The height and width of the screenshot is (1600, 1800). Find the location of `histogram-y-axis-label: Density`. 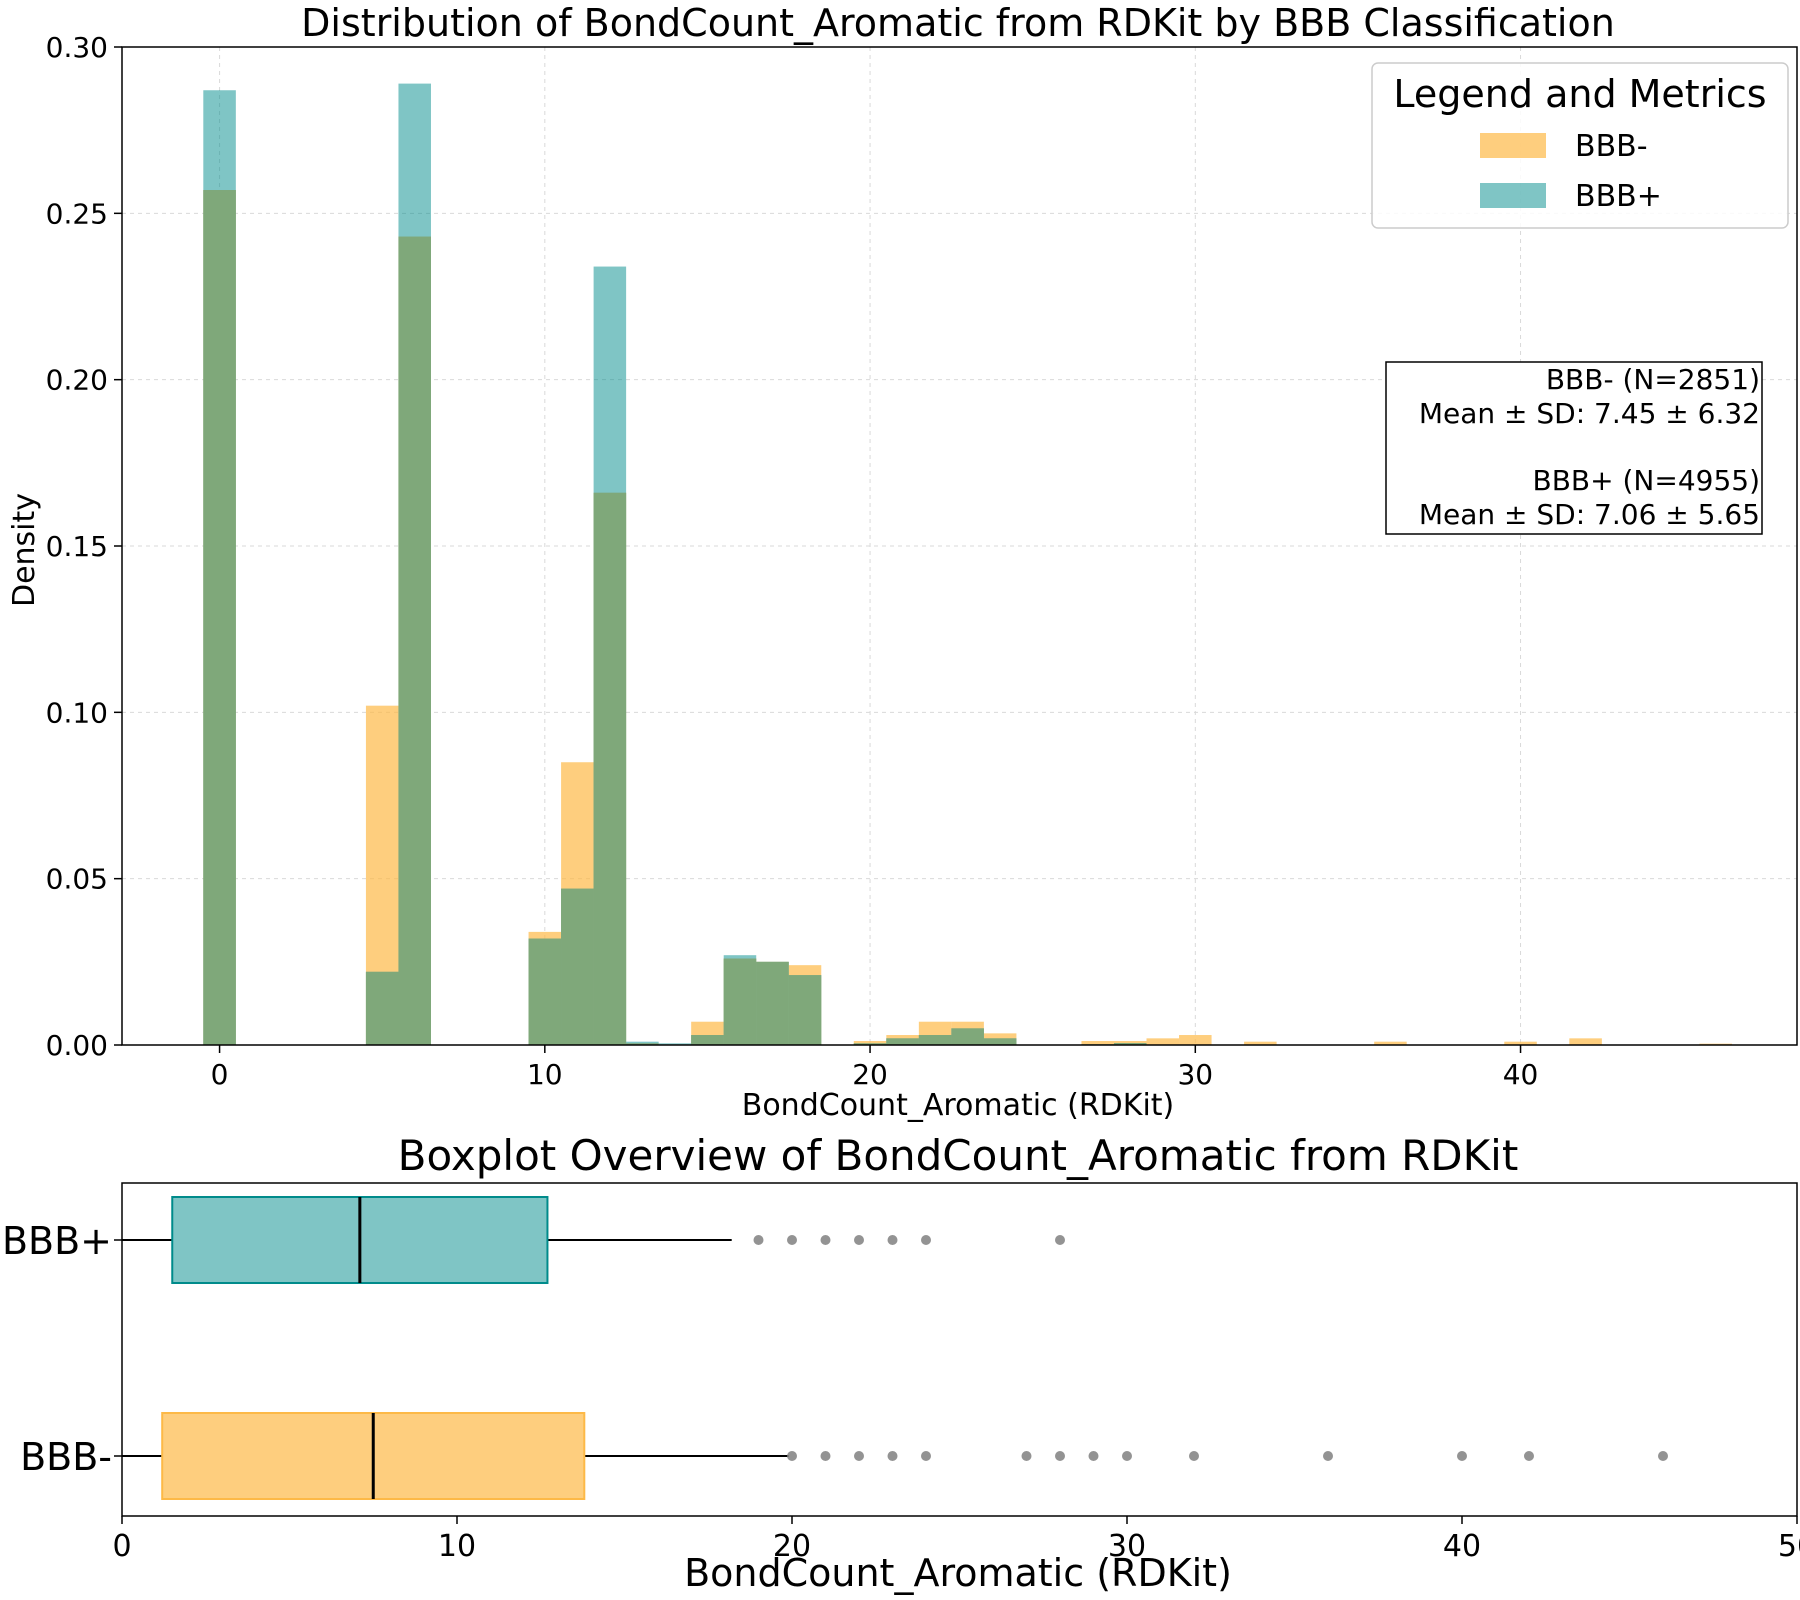

histogram-y-axis-label: Density is located at coordinates (24, 550).